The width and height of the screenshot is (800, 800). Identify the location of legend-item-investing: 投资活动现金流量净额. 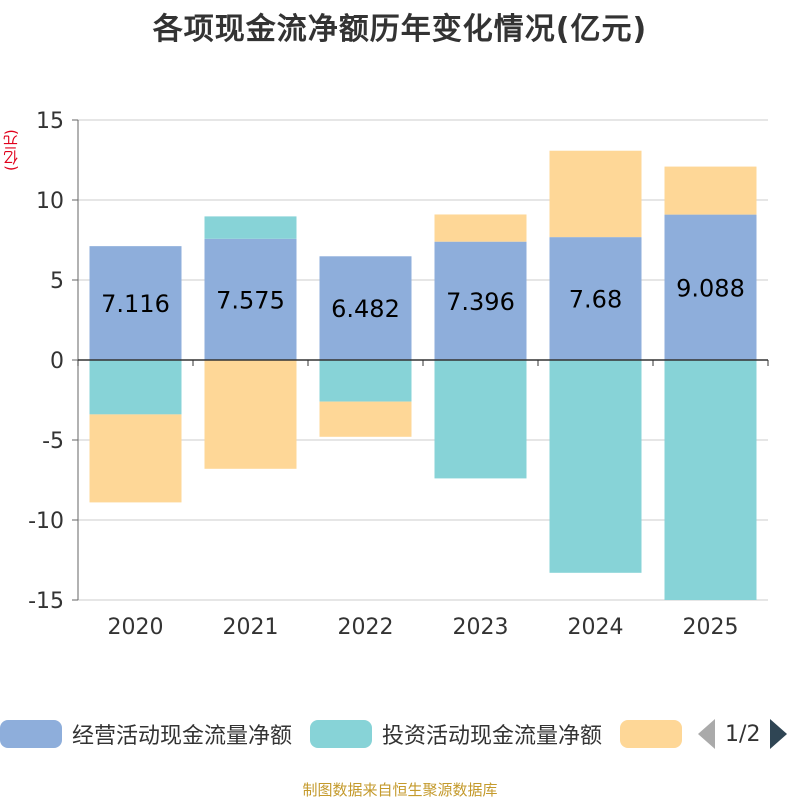
(456, 734).